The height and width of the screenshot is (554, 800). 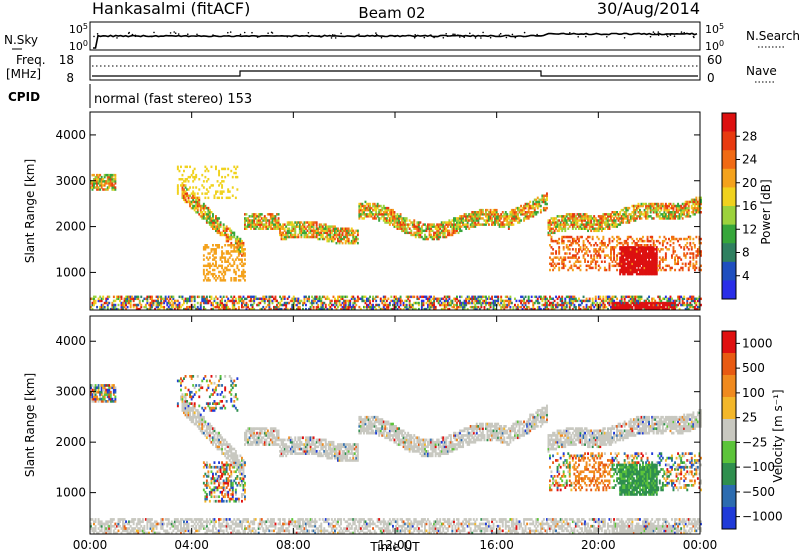 I want to click on y-tick-label: 3000, so click(x=70, y=181).